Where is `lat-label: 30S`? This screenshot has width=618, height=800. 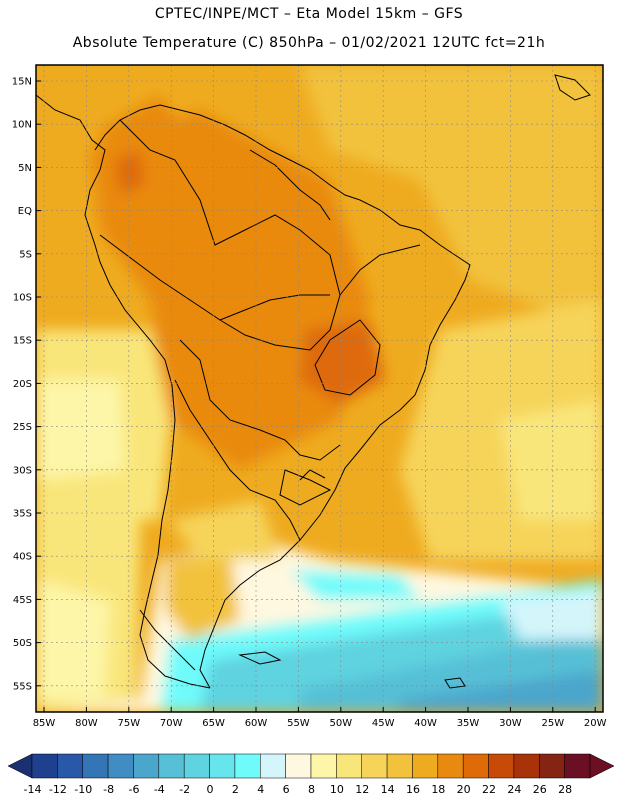
lat-label: 30S is located at coordinates (22, 470).